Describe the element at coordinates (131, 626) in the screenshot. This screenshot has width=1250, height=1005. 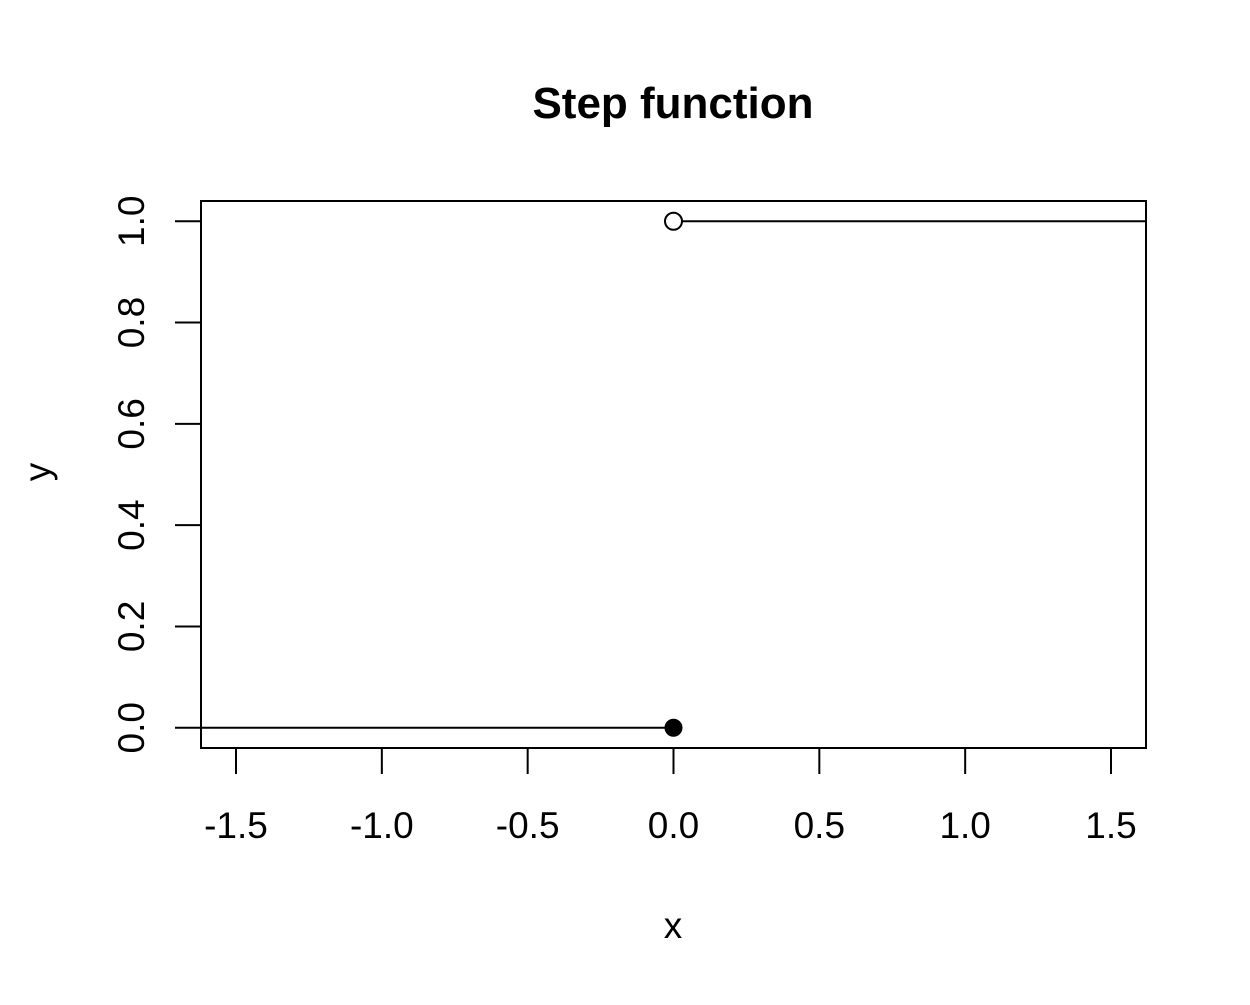
I see `y-tick-label: 0.2` at that location.